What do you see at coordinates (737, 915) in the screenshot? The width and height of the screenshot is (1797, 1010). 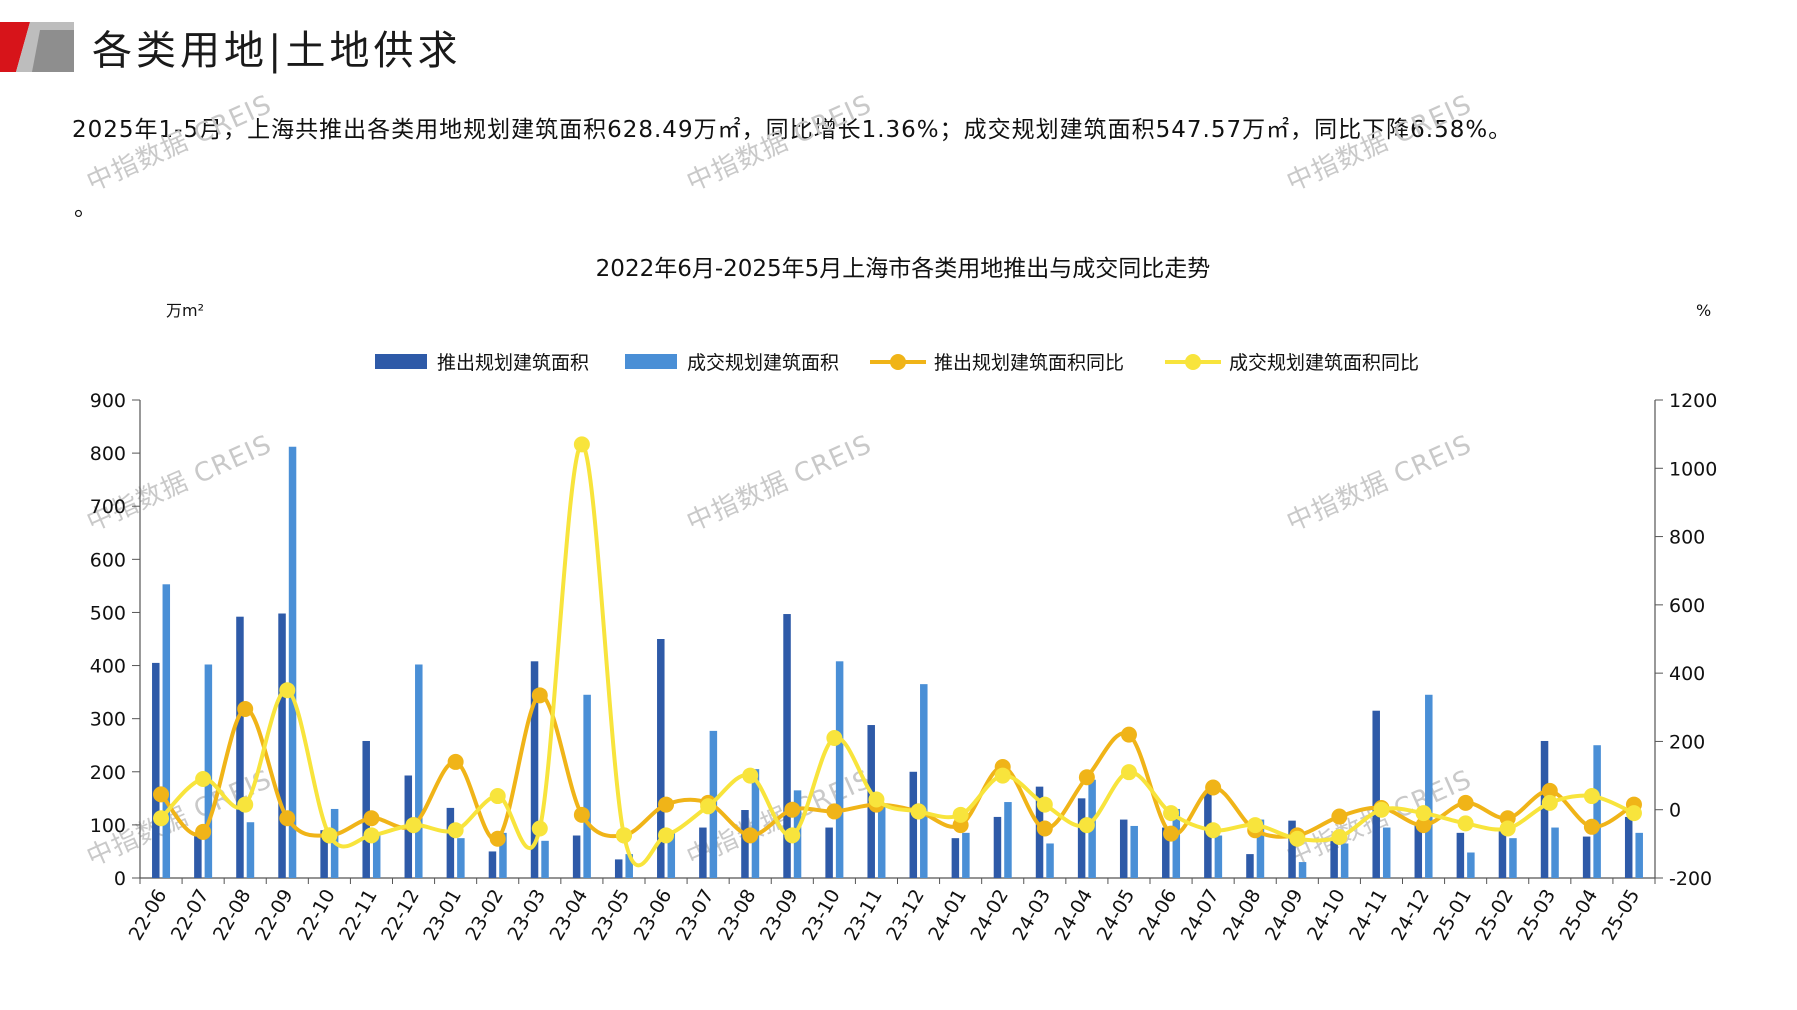 I see `x-tick-label: 23-08` at bounding box center [737, 915].